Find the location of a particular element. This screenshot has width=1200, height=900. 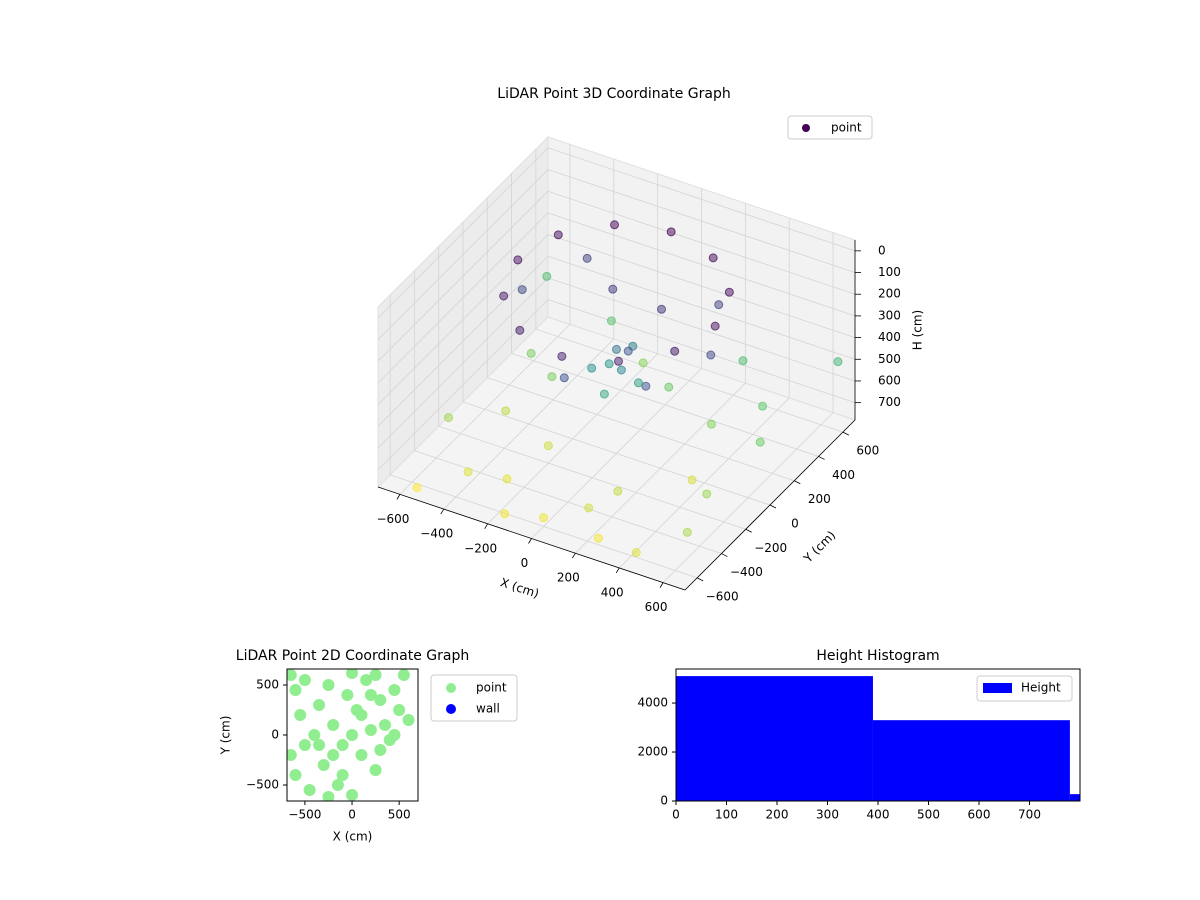

bar is located at coordinates (1074, 797).